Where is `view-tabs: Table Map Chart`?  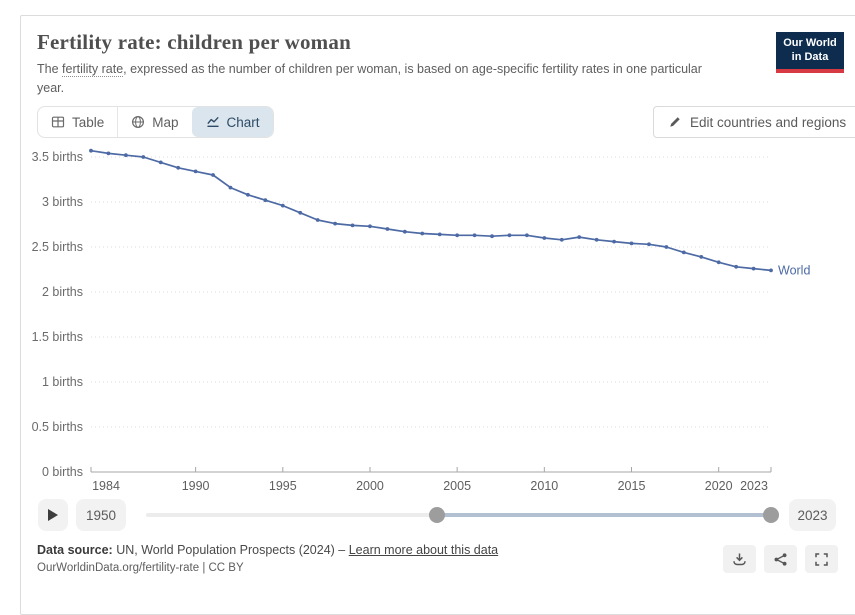 view-tabs: Table Map Chart is located at coordinates (155, 122).